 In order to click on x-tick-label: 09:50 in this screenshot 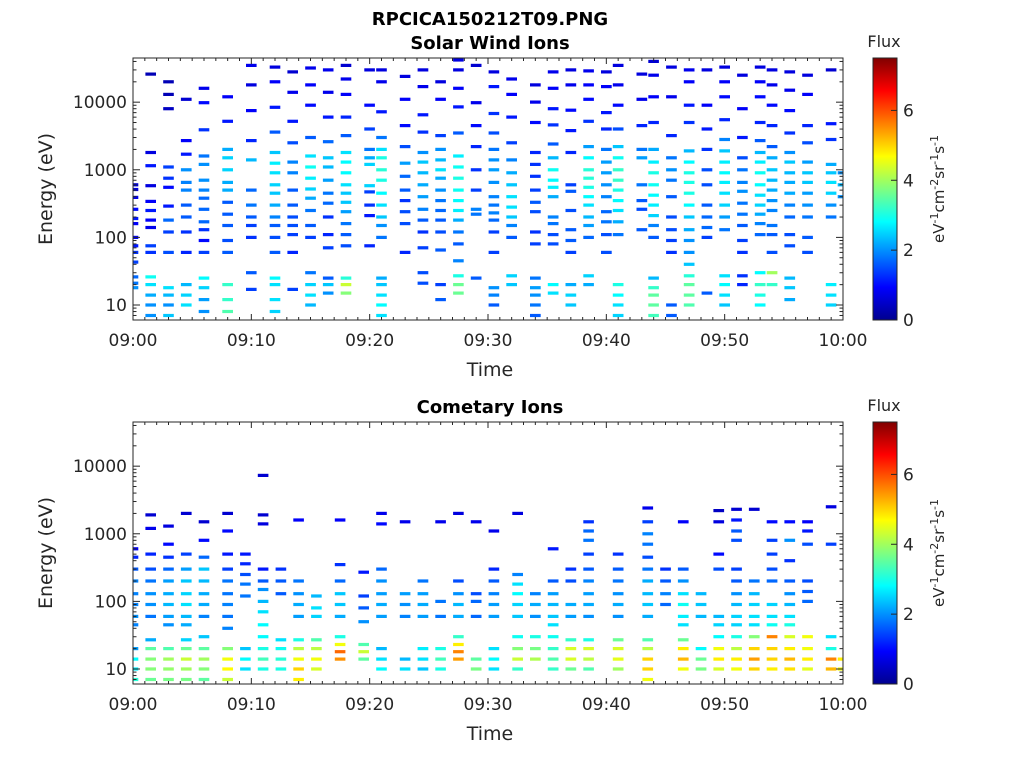, I will do `click(724, 341)`.